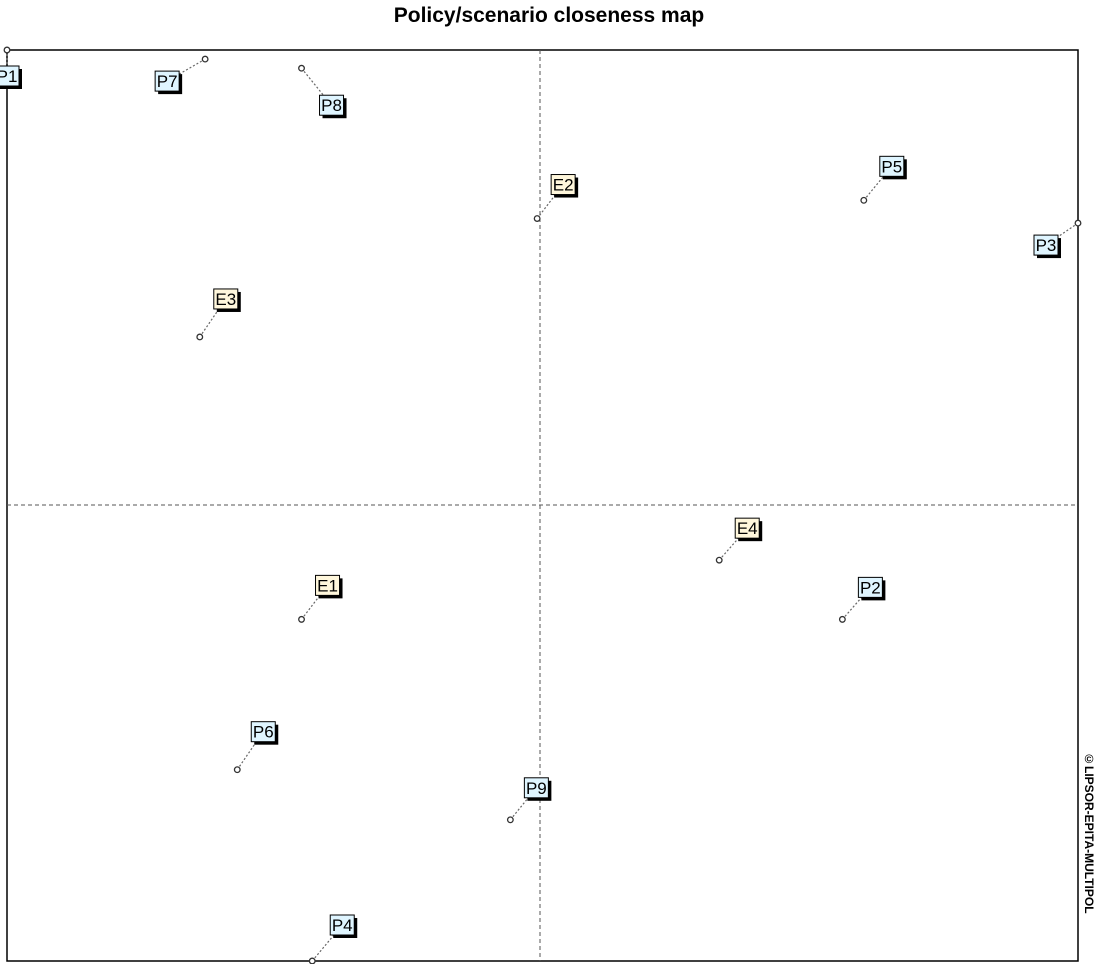 This screenshot has width=1098, height=964. I want to click on point-e2: E2, so click(556, 198).